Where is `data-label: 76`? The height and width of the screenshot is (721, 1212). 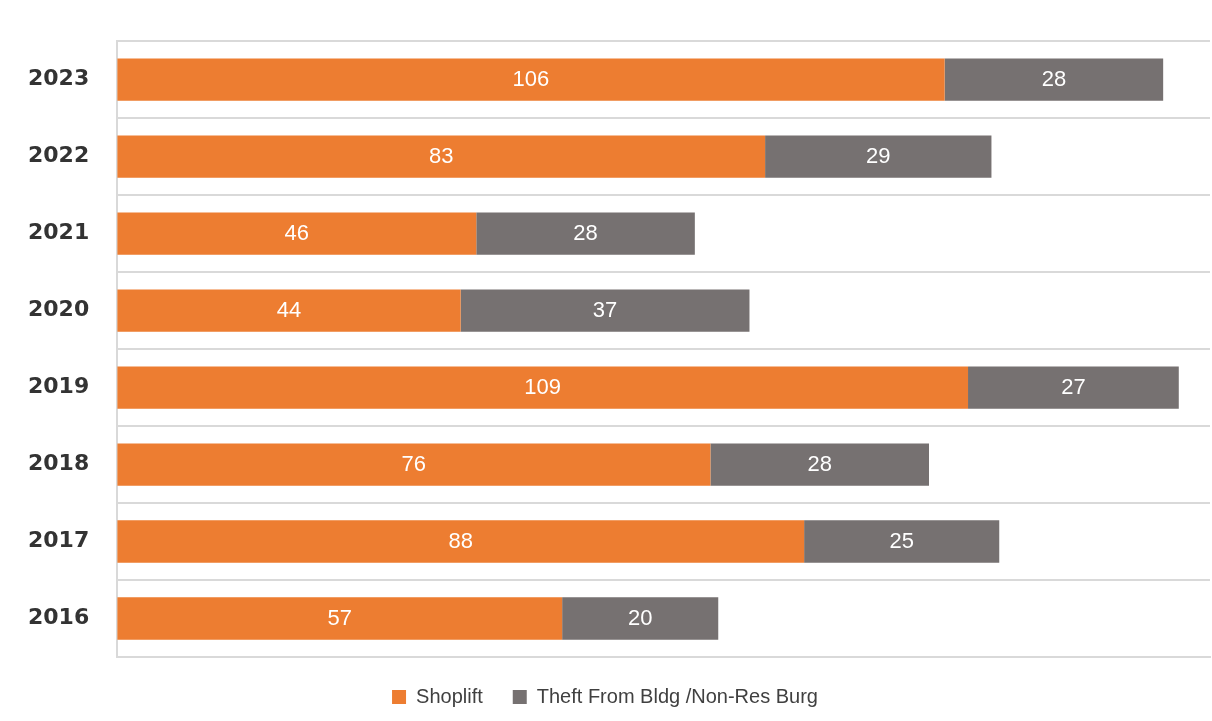 data-label: 76 is located at coordinates (414, 463).